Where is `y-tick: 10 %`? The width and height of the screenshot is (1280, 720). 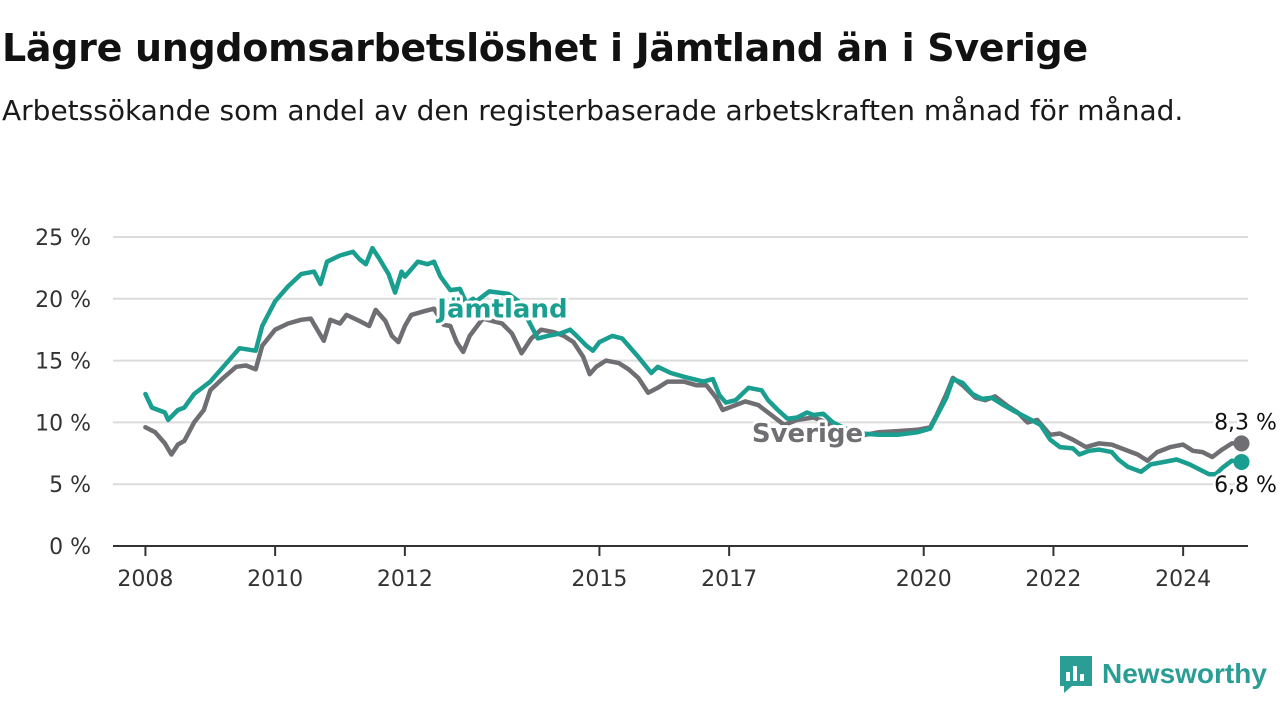 y-tick: 10 % is located at coordinates (63, 423).